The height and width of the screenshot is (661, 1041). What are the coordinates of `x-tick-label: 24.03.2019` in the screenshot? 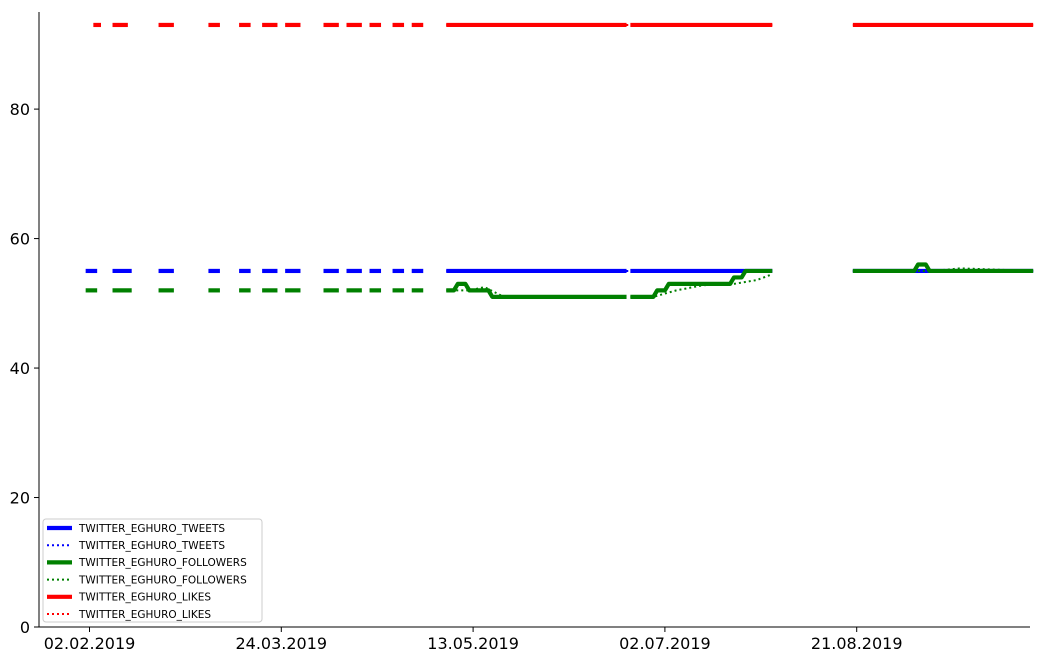 It's located at (281, 643).